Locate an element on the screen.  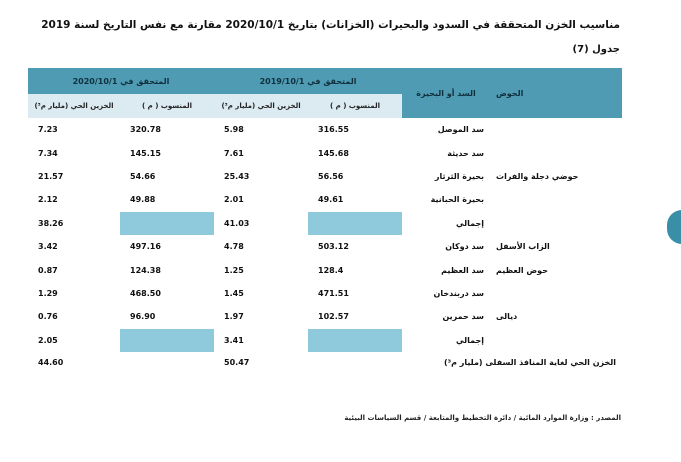
storage-2019: 5.98 is located at coordinates (234, 130).